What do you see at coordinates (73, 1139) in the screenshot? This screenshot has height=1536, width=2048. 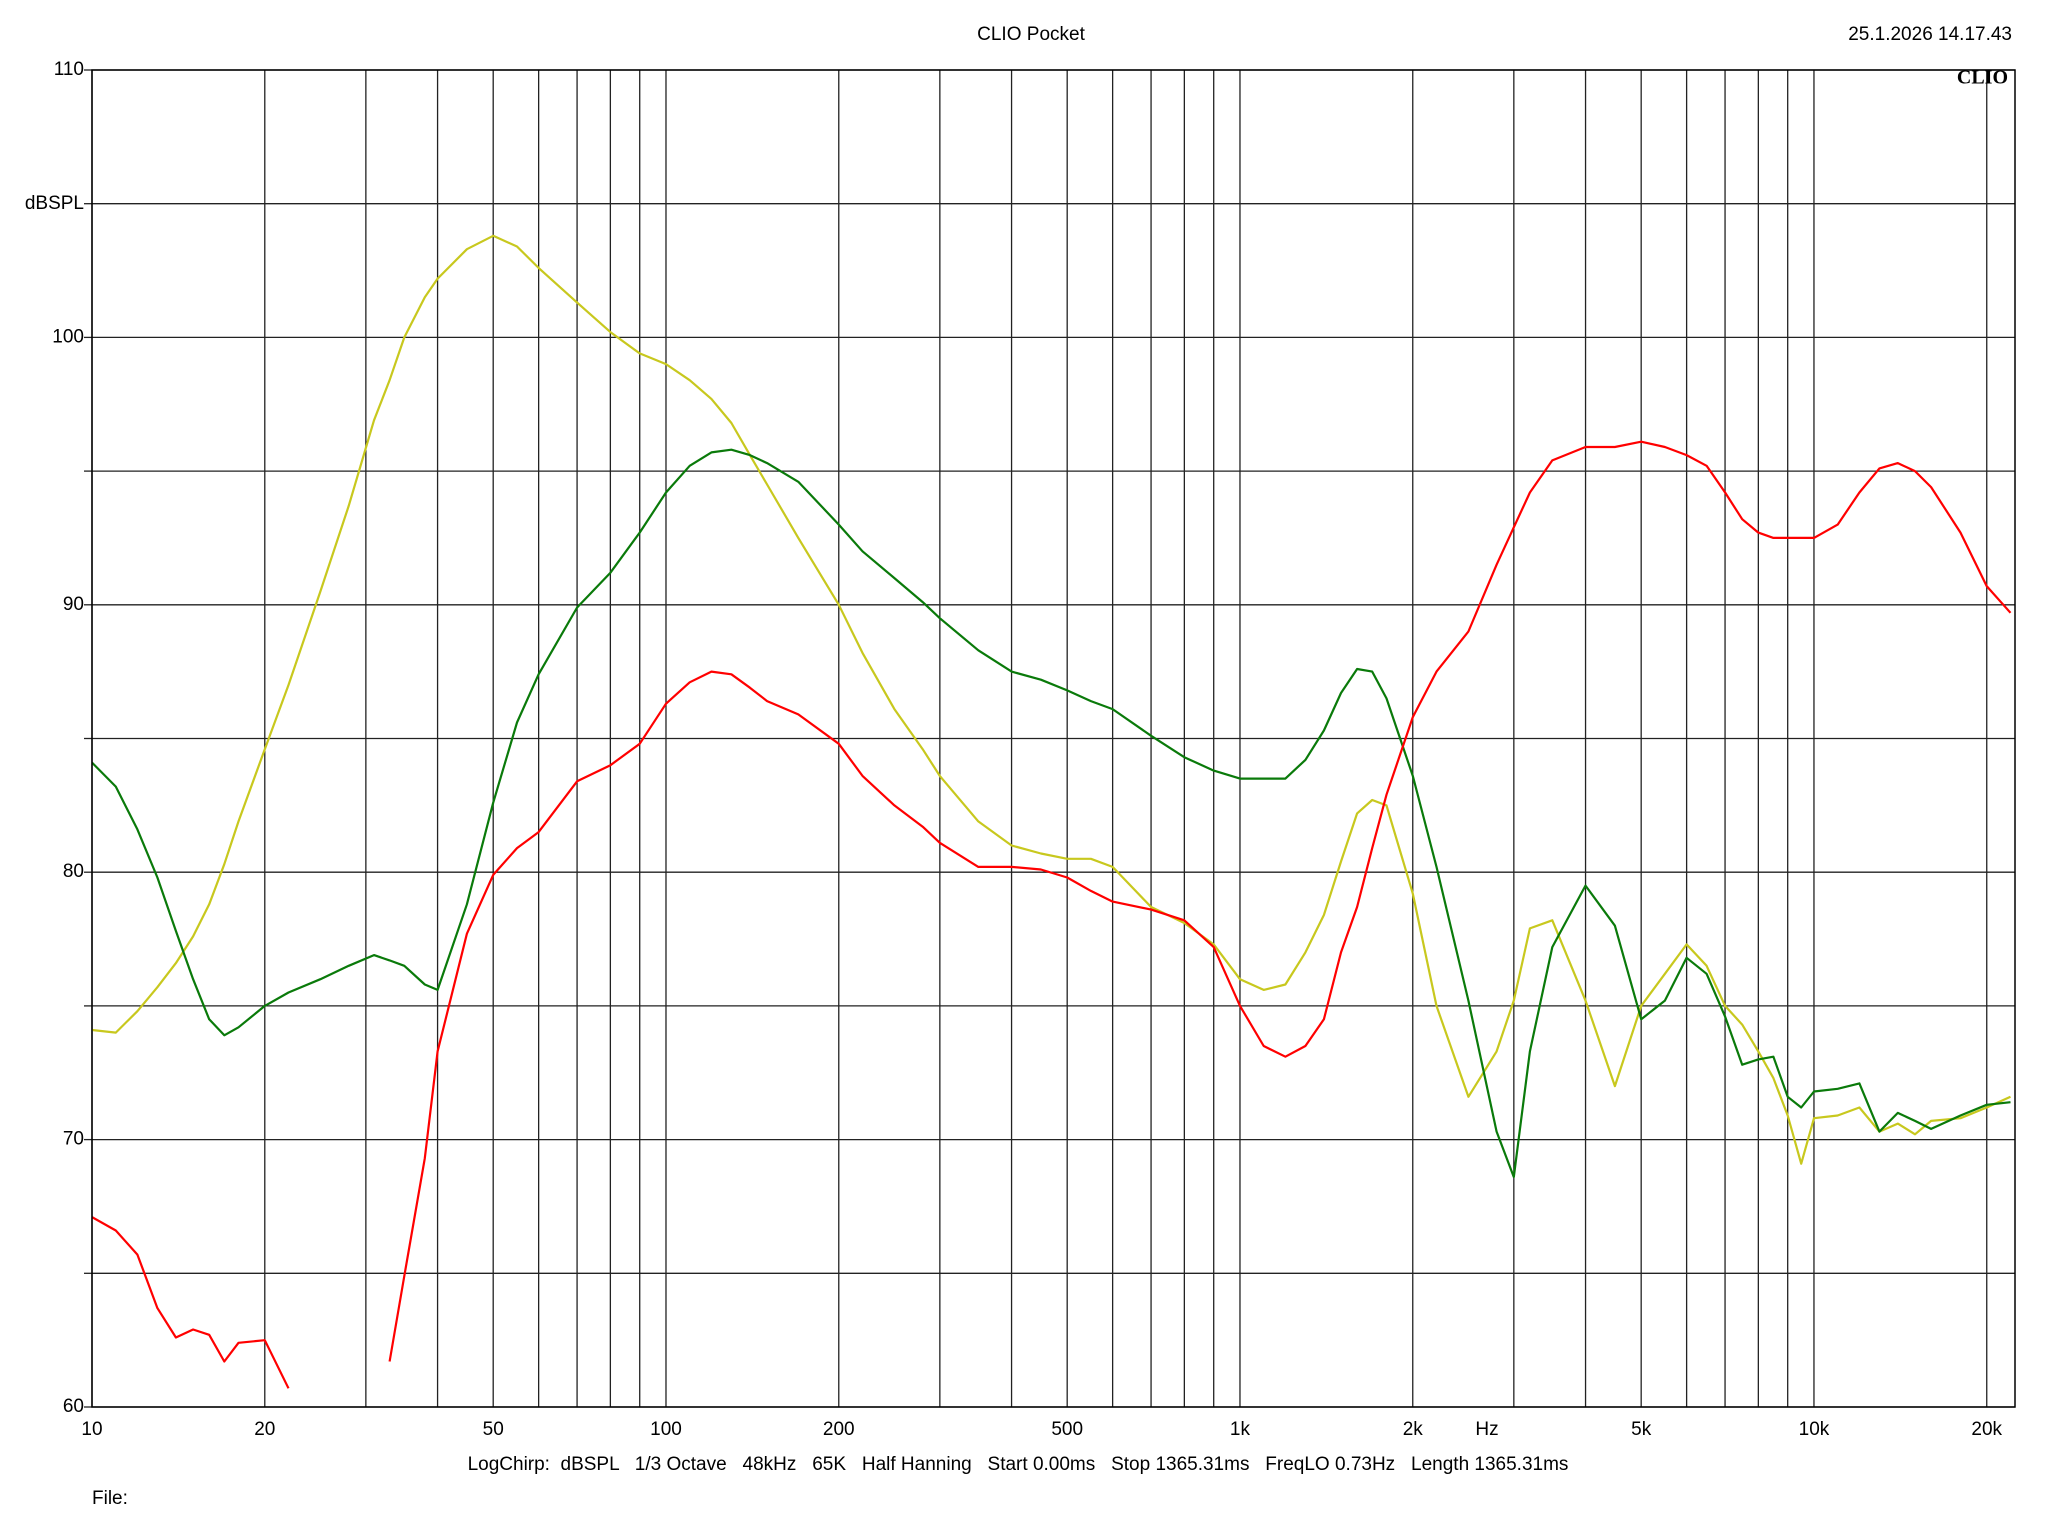 I see `y-tick-label: 70` at bounding box center [73, 1139].